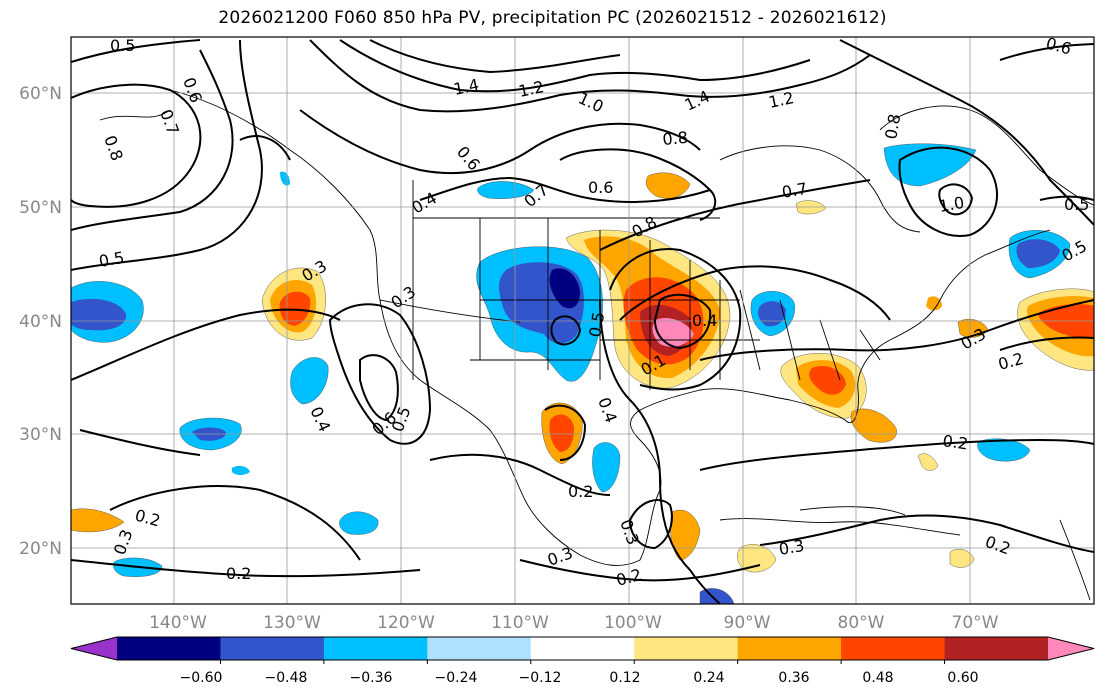 This screenshot has height=698, width=1105. What do you see at coordinates (1071, 648) in the screenshot?
I see `colorbar-extend-high` at bounding box center [1071, 648].